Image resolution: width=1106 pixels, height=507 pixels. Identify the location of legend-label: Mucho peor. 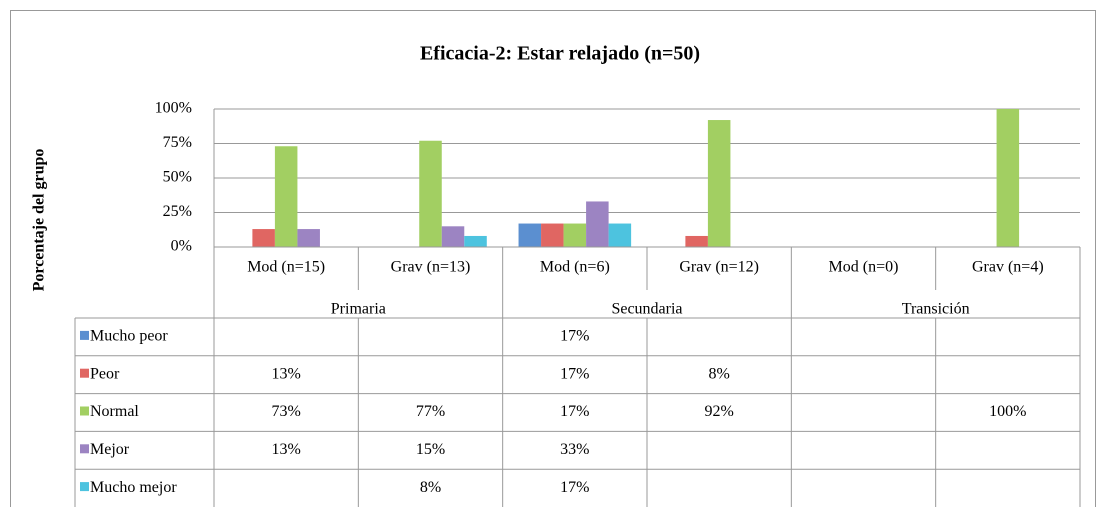
(129, 336).